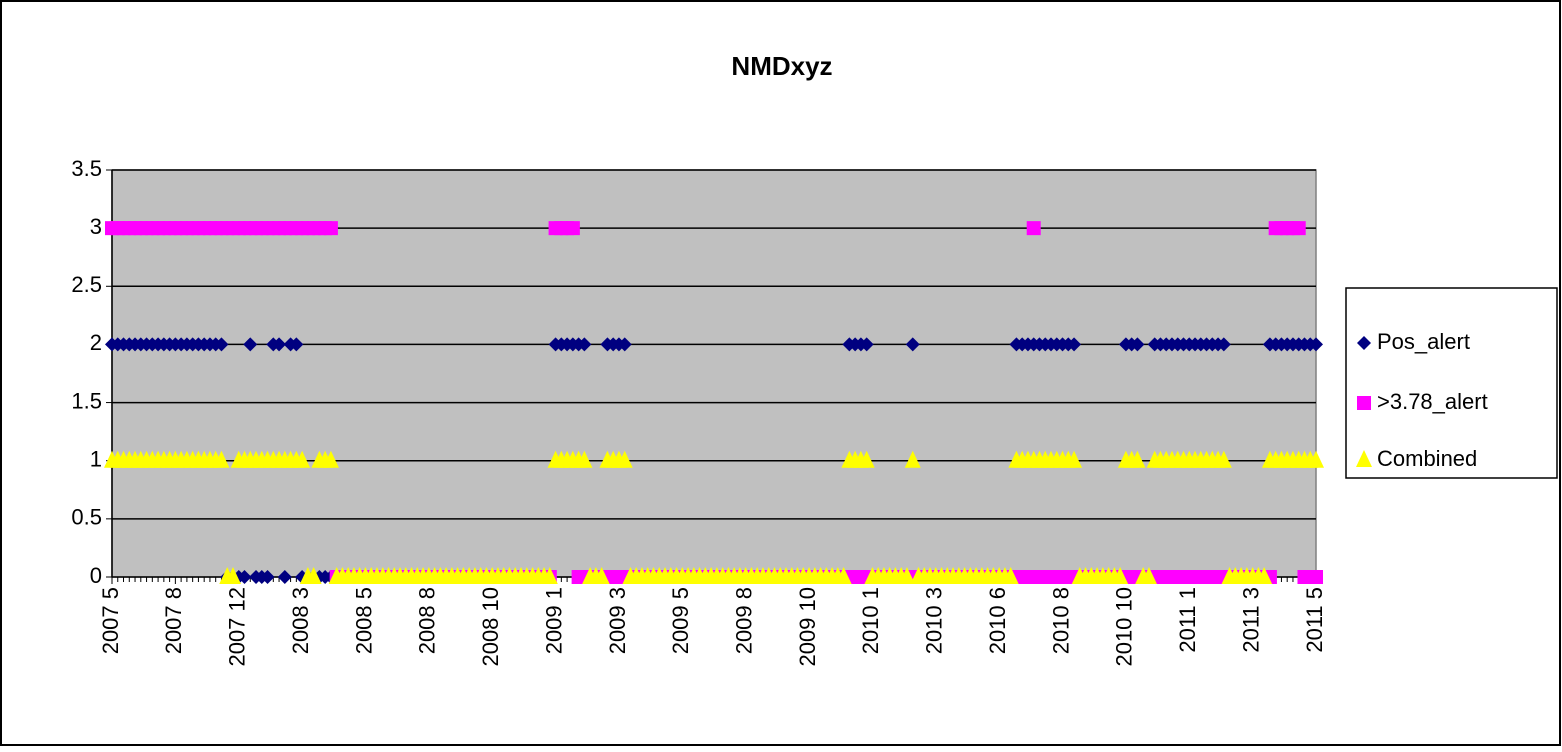 This screenshot has width=1562, height=752. I want to click on y-tick-label: 0.5, so click(86, 517).